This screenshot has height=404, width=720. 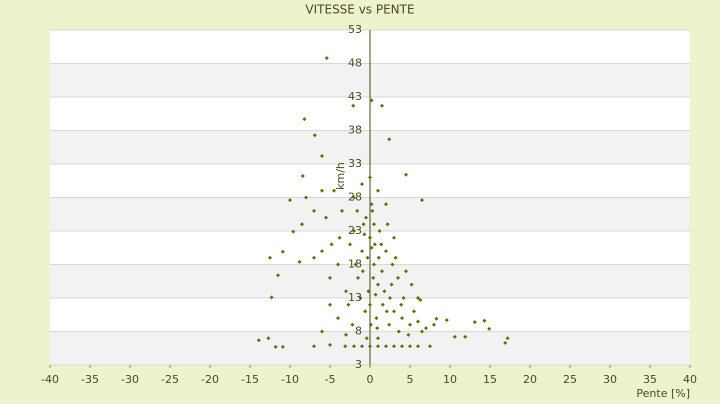 What do you see at coordinates (355, 230) in the screenshot?
I see `y-tick-label: 23` at bounding box center [355, 230].